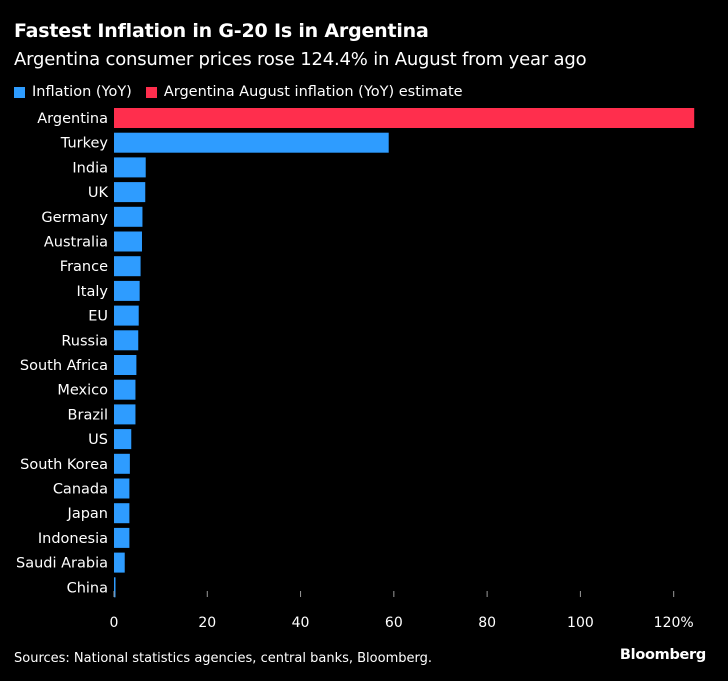  What do you see at coordinates (127, 266) in the screenshot?
I see `bar-france` at bounding box center [127, 266].